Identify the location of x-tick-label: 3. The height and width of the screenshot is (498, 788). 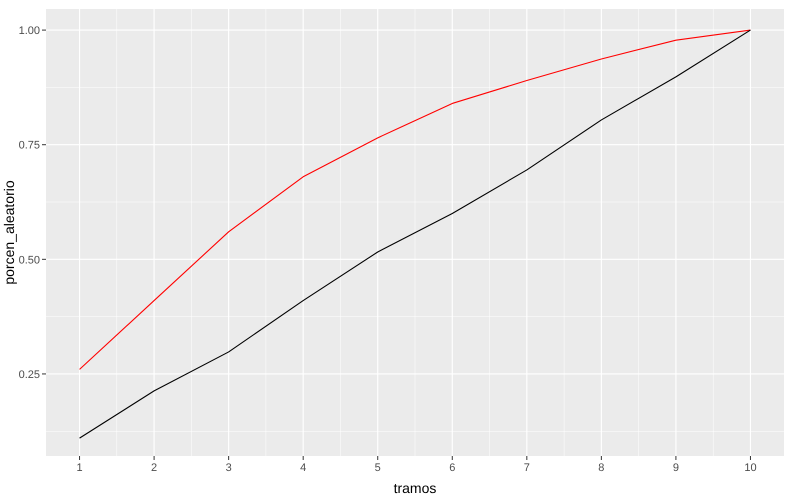
(229, 468).